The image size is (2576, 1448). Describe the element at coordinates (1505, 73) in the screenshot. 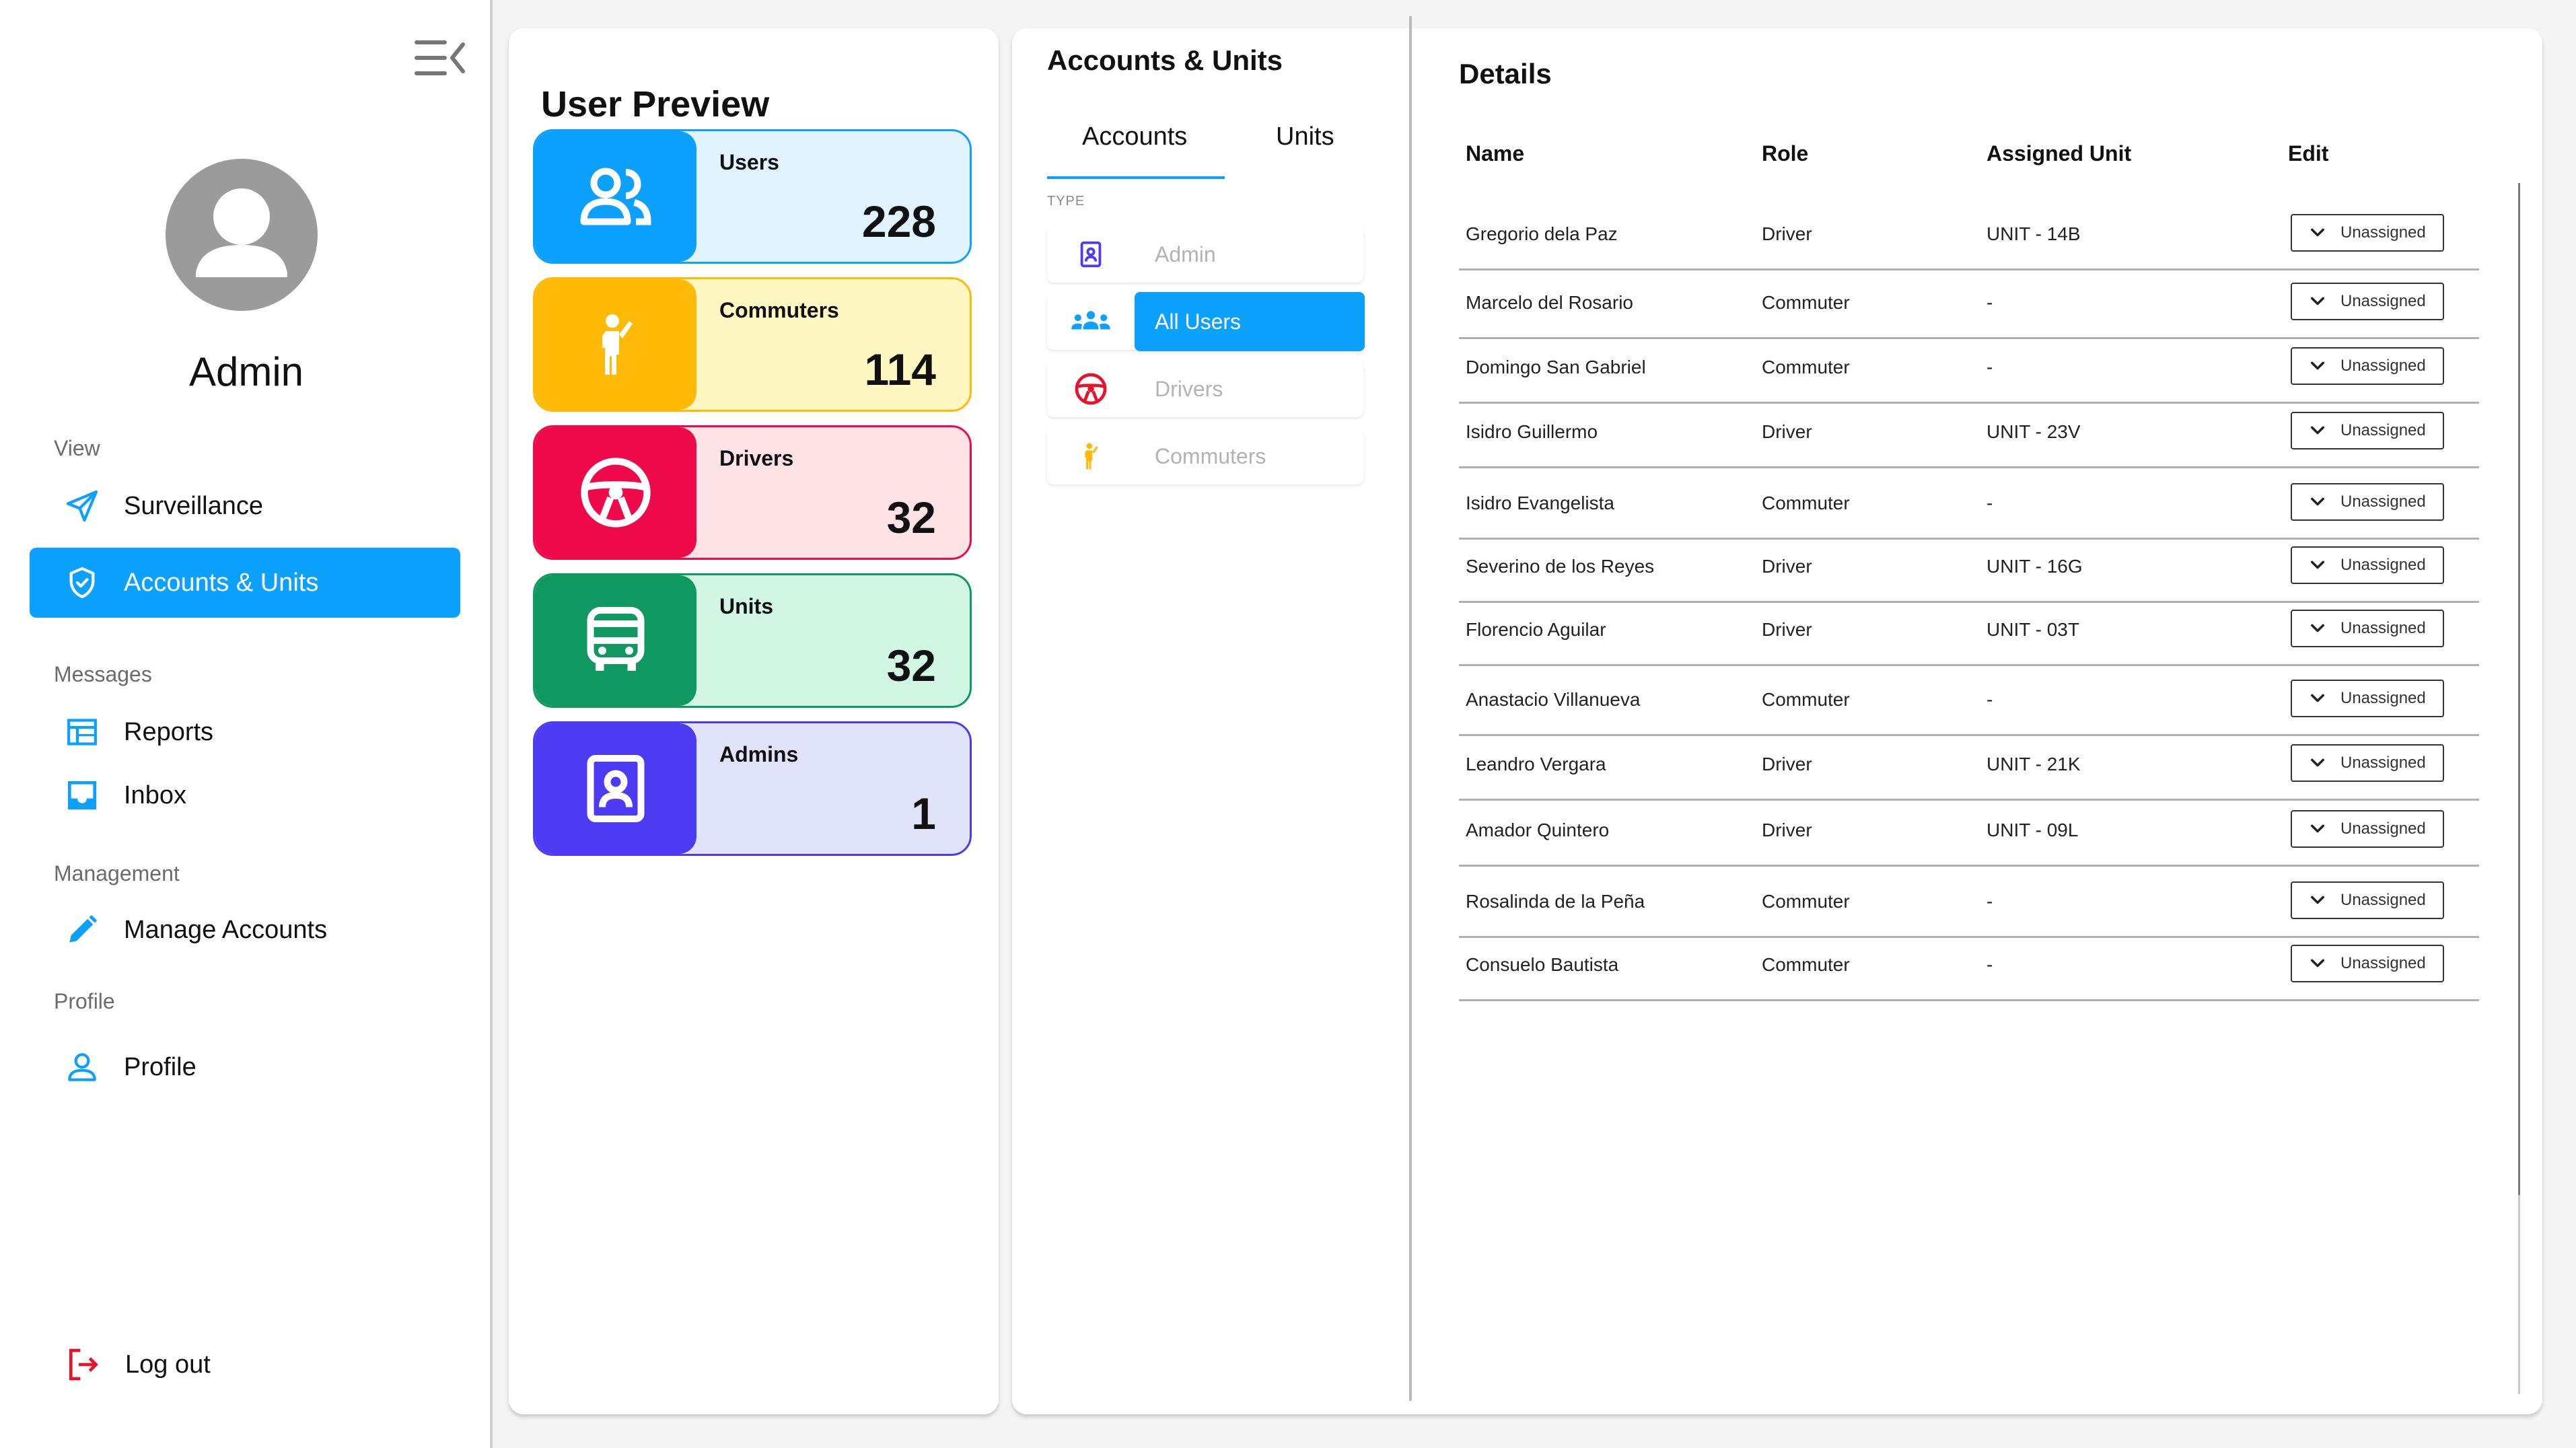

I see `details-title: Details` at that location.